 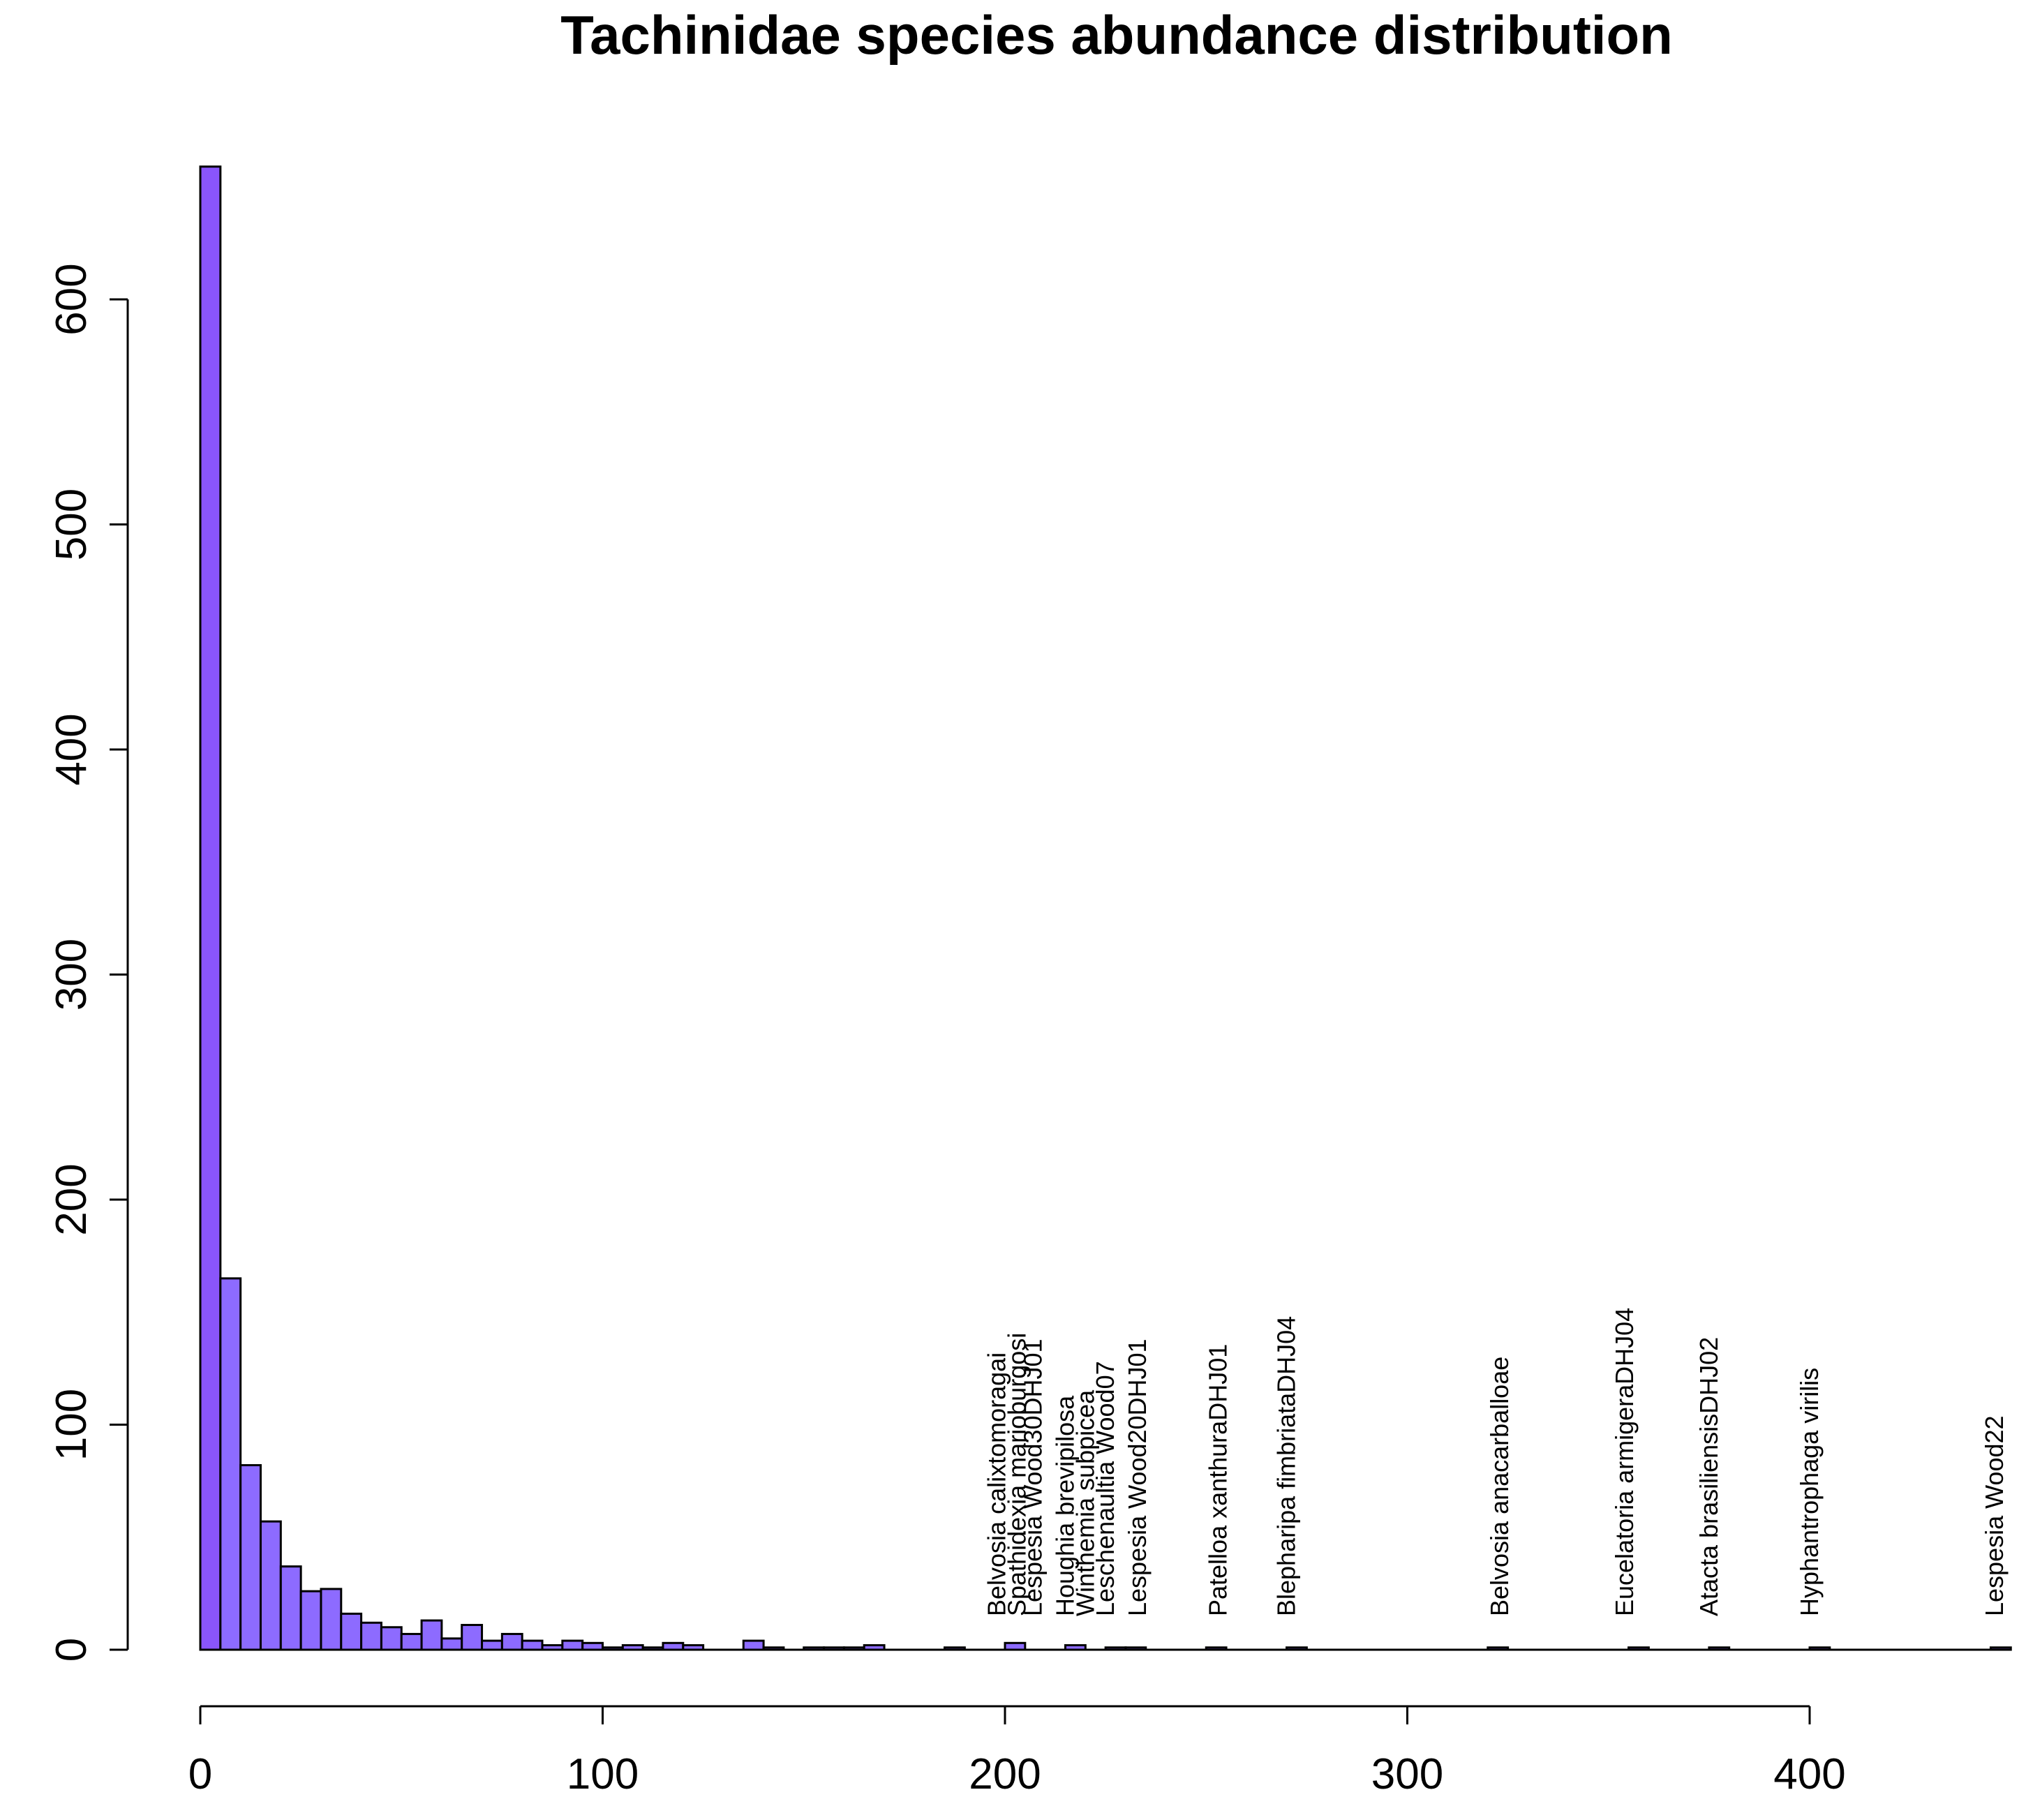 I want to click on x-tick-label: 200, so click(x=1005, y=1774).